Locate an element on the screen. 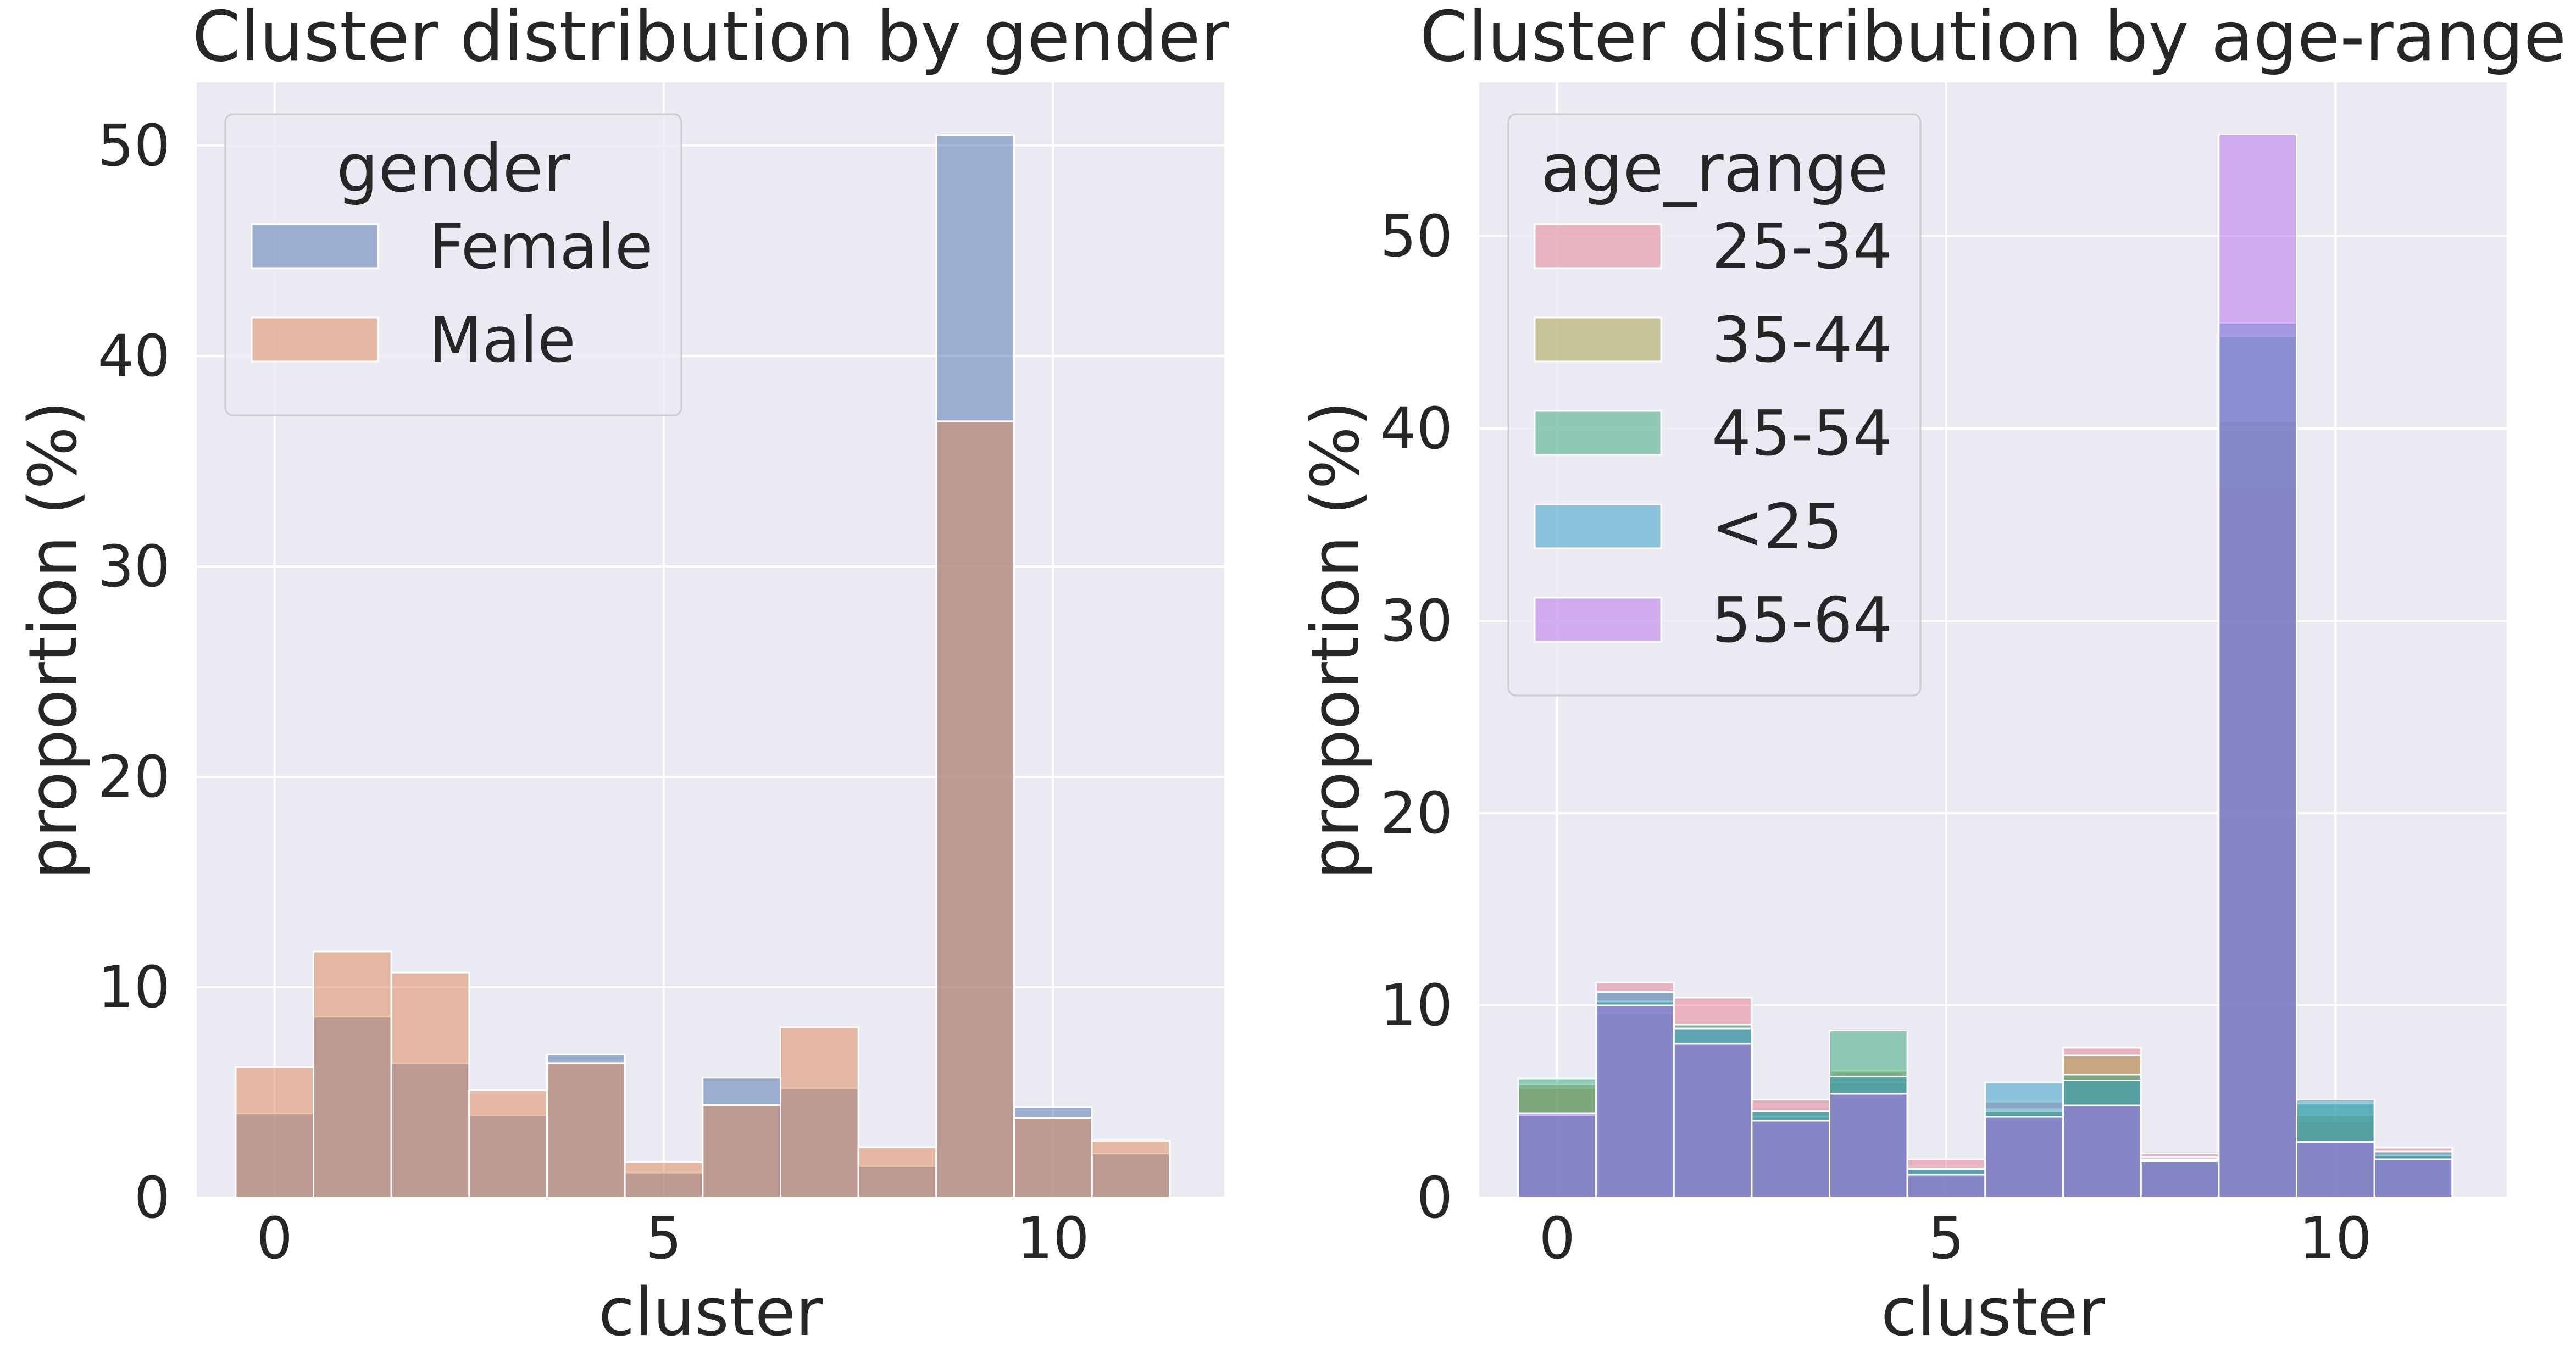  legend-swatch-female is located at coordinates (315, 246).